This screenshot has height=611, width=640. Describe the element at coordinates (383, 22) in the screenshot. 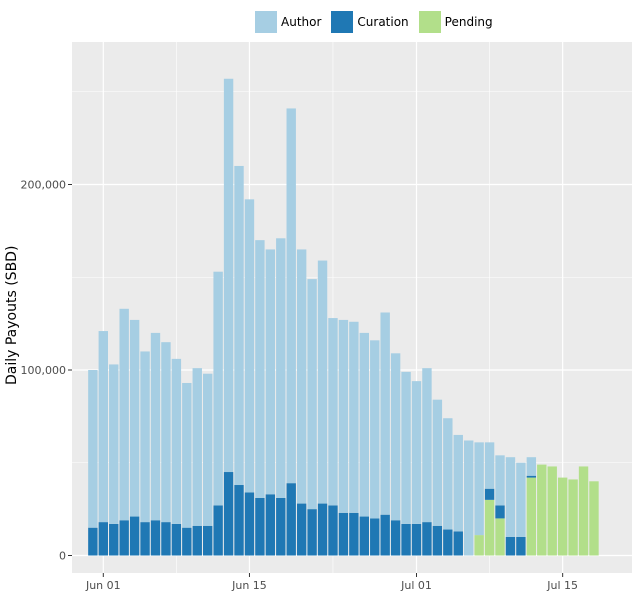

I see `legend-label-curation: Curation` at that location.